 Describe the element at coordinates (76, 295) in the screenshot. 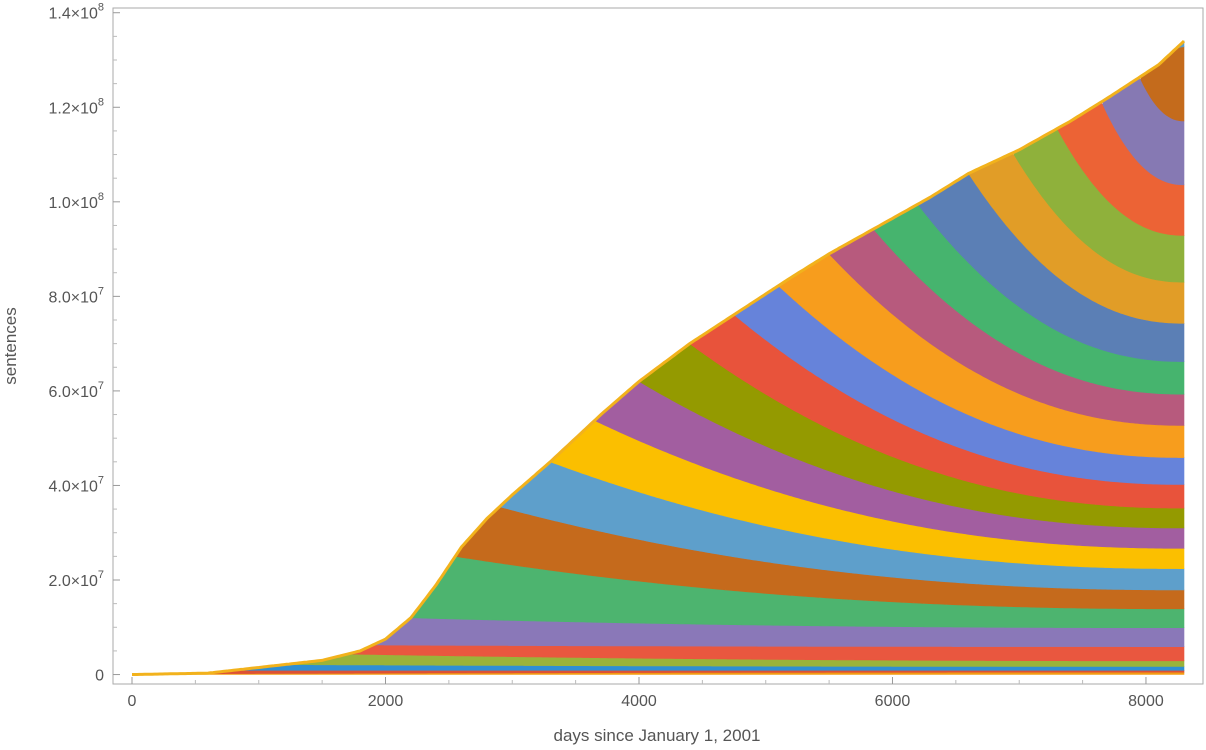

I see `y-tick-label: 8.0×10⁷` at that location.